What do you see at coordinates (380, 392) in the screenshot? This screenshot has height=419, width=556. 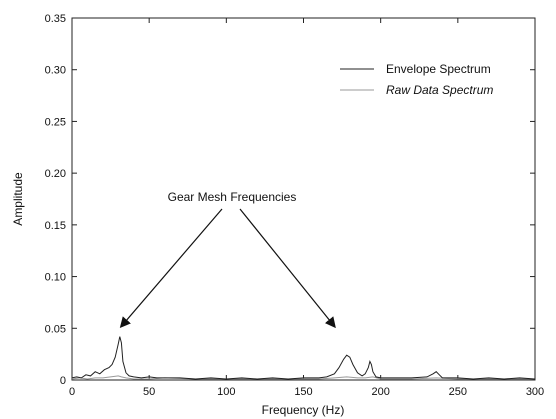 I see `x-tick-label: 200` at bounding box center [380, 392].